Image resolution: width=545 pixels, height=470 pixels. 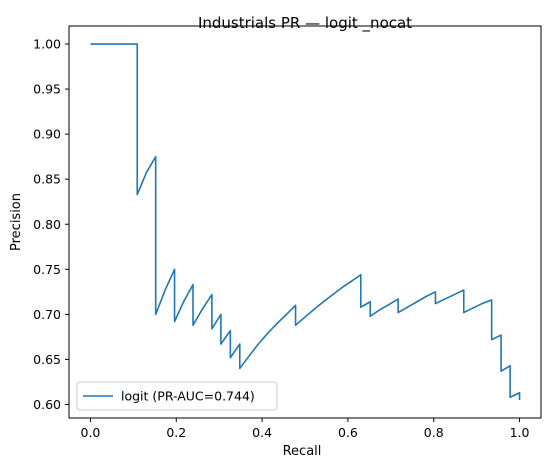 I want to click on x-axis-label: Recall, so click(x=302, y=451).